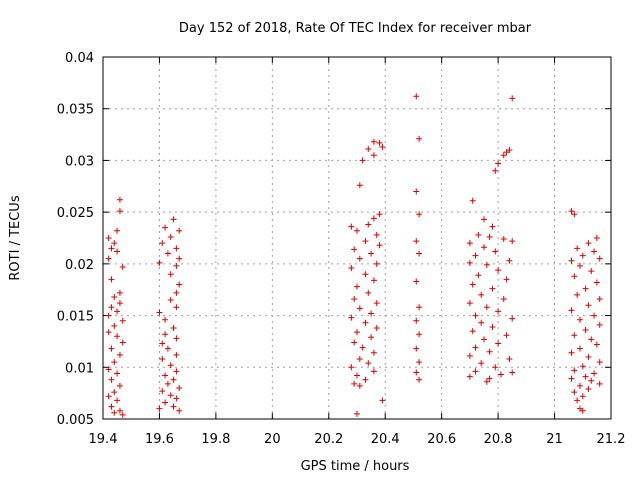  Describe the element at coordinates (554, 439) in the screenshot. I see `x-tick-label: 21` at that location.